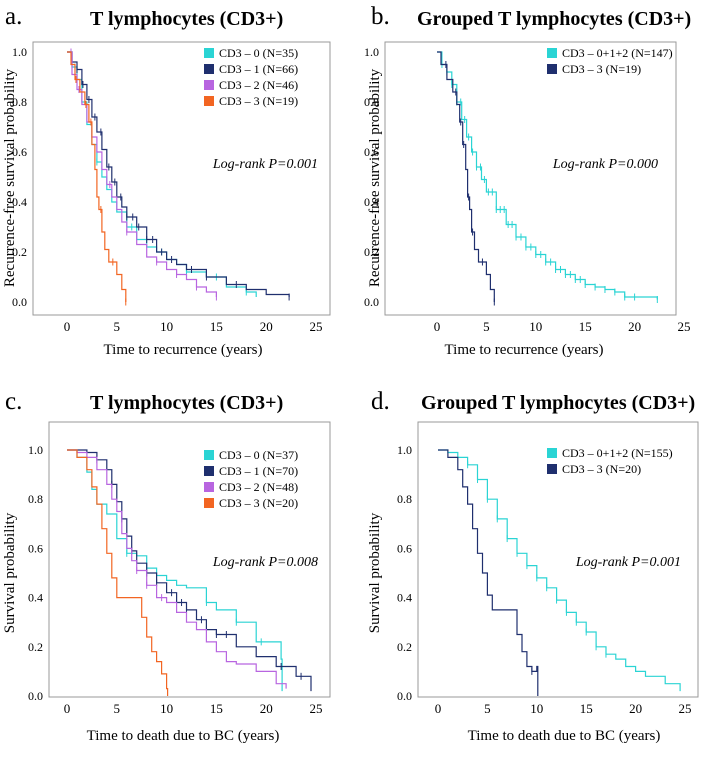 The width and height of the screenshot is (709, 766). I want to click on legend-label: CD3 – 0+1+2 (N=147), so click(617, 53).